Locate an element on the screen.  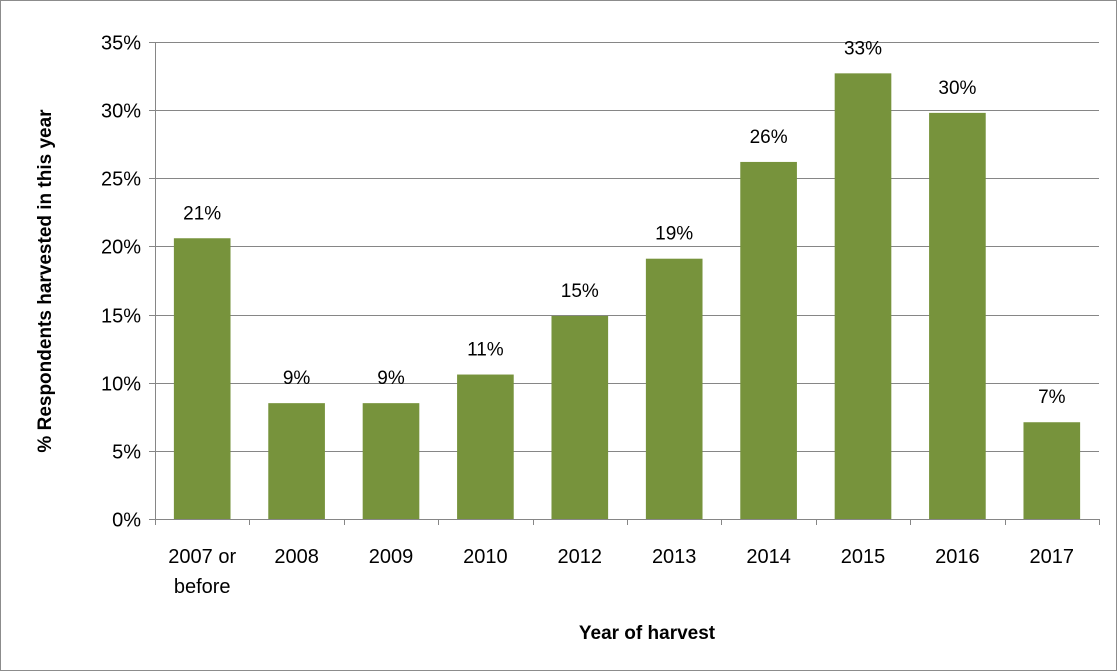
x-tick-label: 2007 or is located at coordinates (202, 557).